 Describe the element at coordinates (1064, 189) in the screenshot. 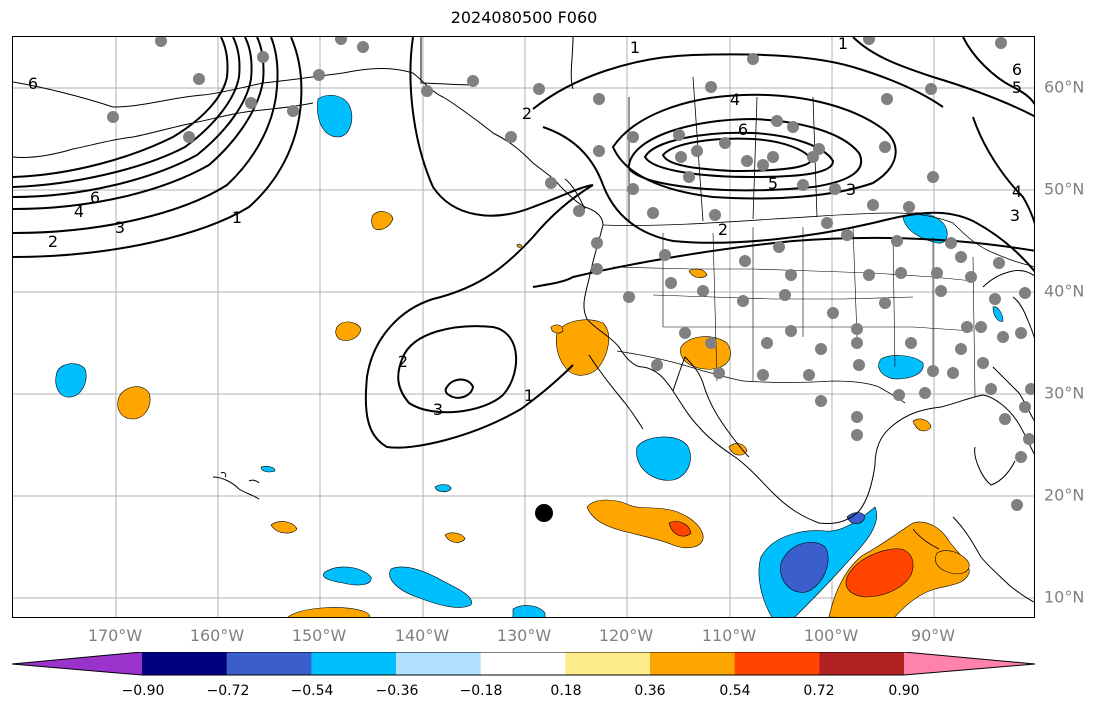

I see `lat-label: 50°N` at that location.